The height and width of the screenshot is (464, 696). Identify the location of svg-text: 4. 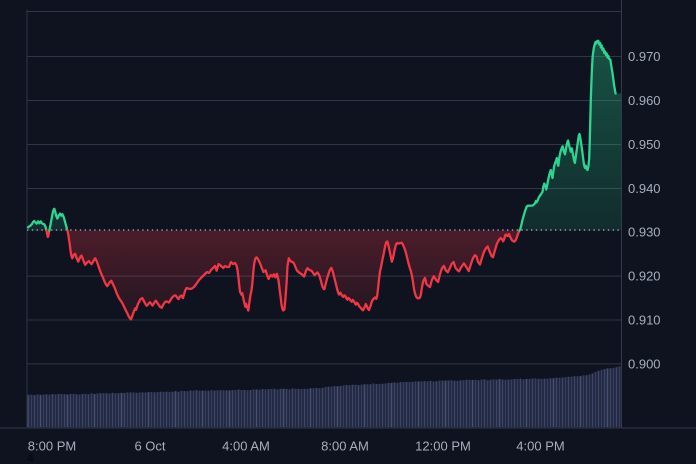
(30, 457).